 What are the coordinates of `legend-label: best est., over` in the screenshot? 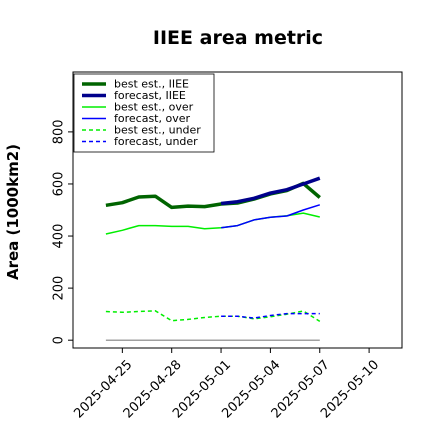 It's located at (154, 107).